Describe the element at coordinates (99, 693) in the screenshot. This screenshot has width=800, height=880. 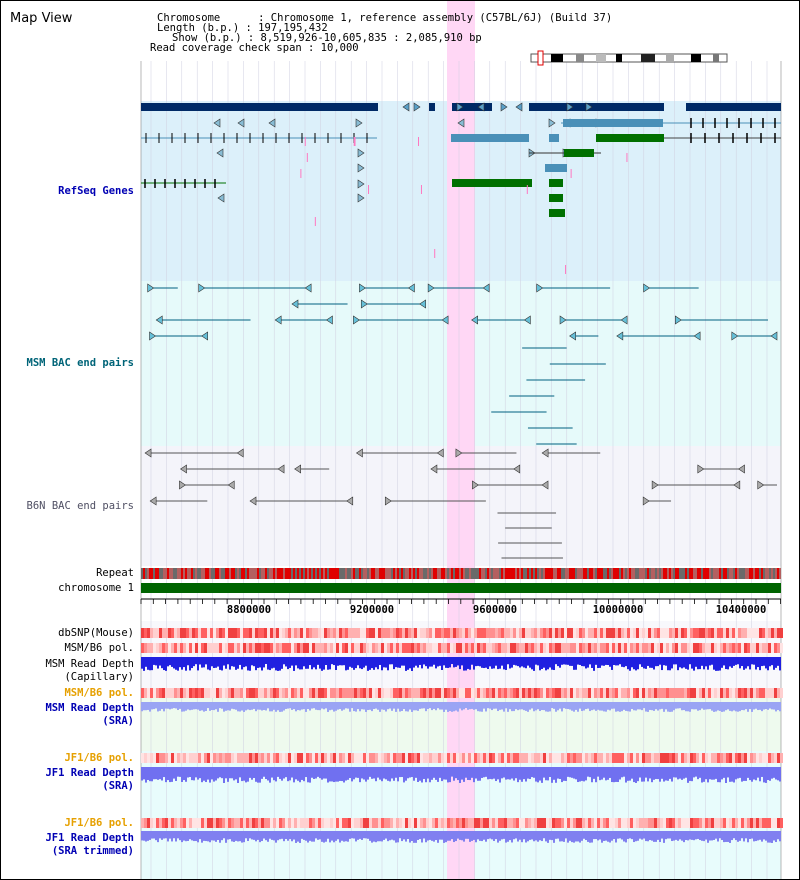
I see `msm-b6-pol-sra-label: MSM/B6 pol.` at that location.